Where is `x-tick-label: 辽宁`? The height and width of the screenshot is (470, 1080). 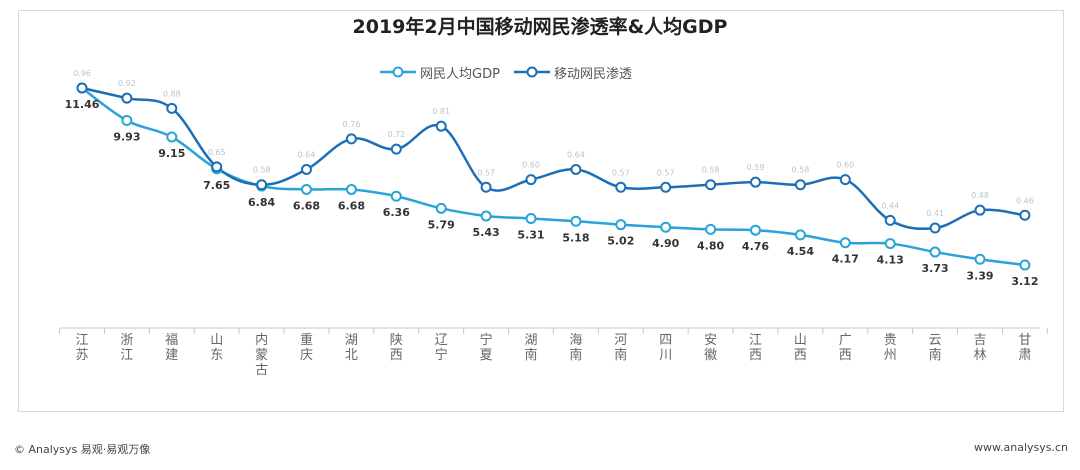
x-tick-label: 辽宁 is located at coordinates (441, 348).